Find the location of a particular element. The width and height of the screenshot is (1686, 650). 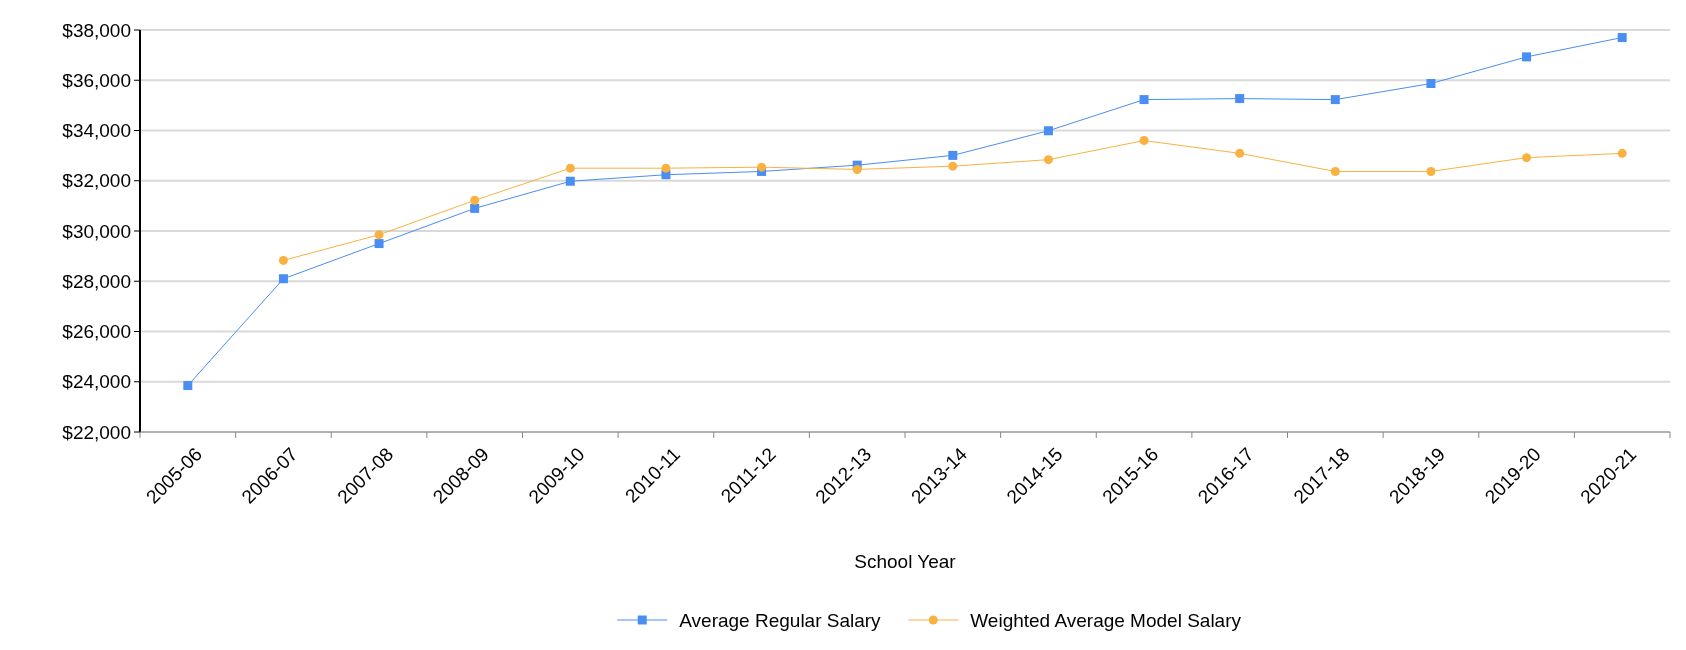

y-tick-label: $36,000 is located at coordinates (96, 80).